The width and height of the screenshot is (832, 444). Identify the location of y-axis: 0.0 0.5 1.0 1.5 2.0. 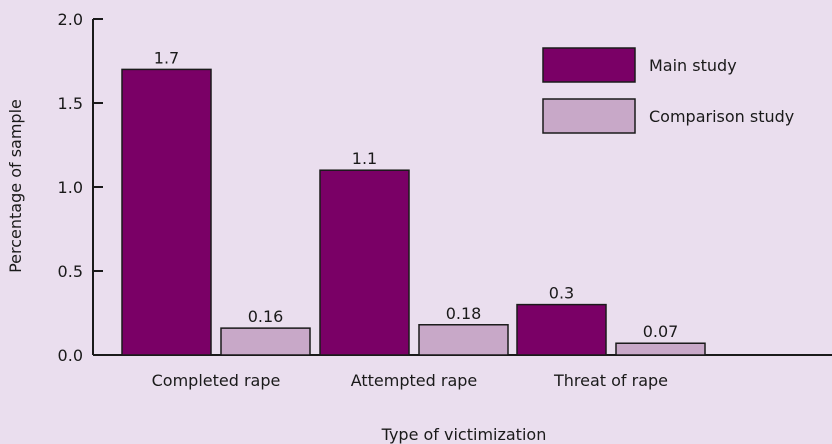
(80, 187).